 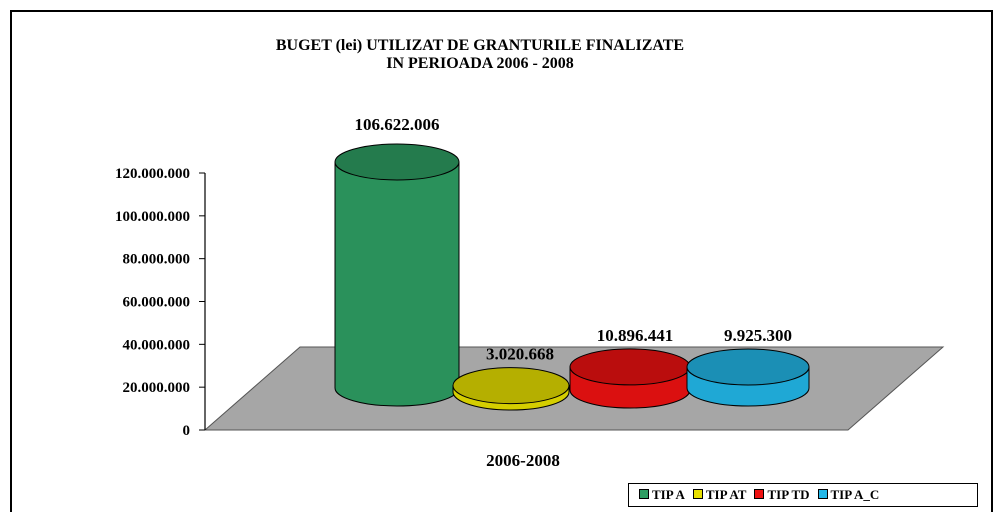 I want to click on bar-tip-td, so click(x=630, y=378).